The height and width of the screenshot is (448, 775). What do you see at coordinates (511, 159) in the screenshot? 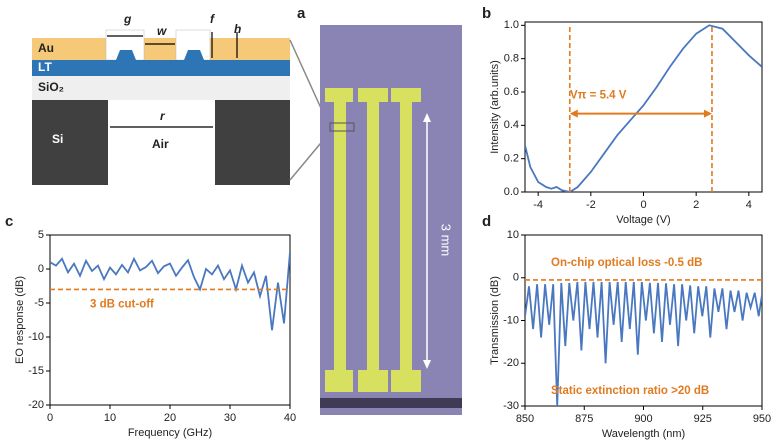
I see `y-tick-label: 0.2` at bounding box center [511, 159].